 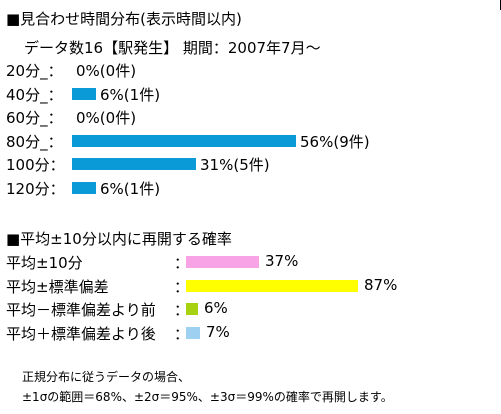 I want to click on value-label: 37%, so click(x=282, y=261).